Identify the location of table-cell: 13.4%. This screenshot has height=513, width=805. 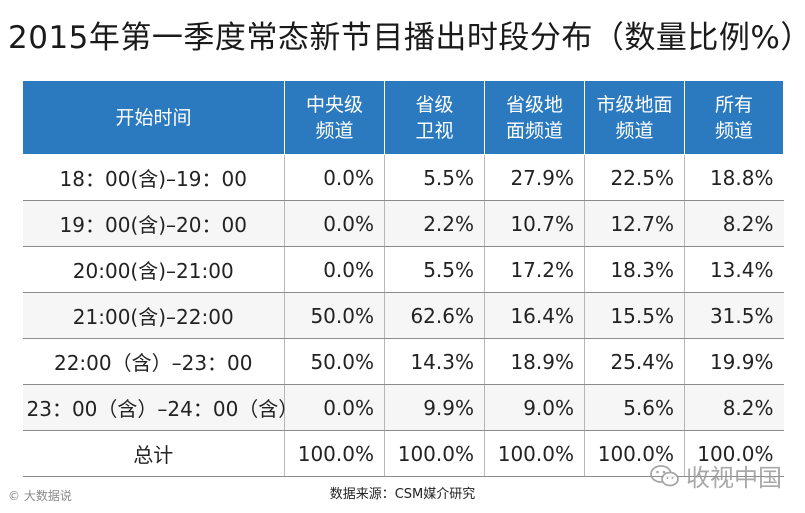
(734, 269).